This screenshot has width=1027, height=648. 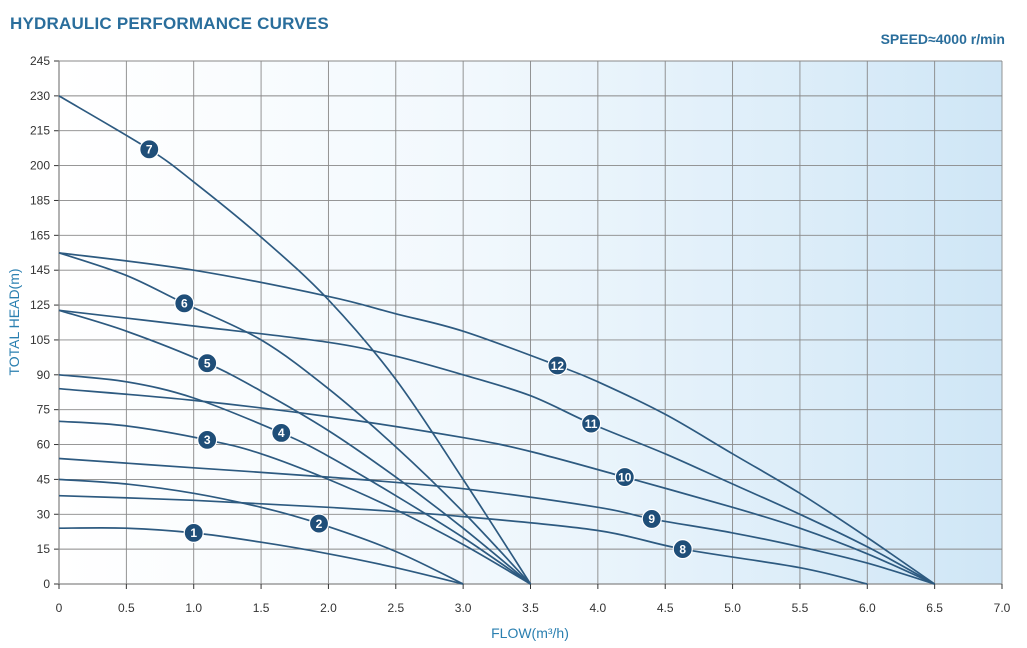 I want to click on badge-label-6: 6, so click(x=184, y=304).